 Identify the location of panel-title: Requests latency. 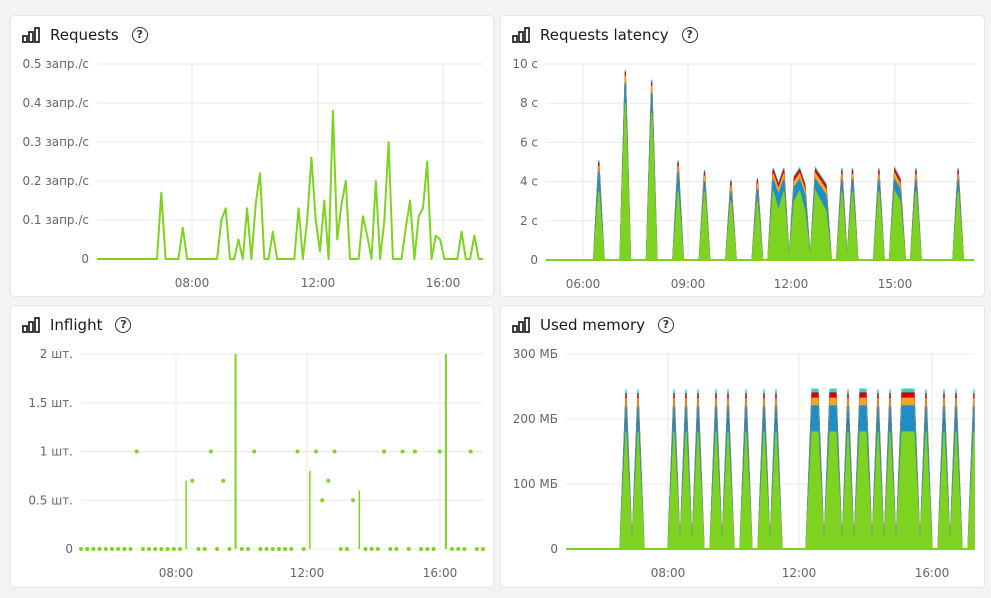
(604, 35).